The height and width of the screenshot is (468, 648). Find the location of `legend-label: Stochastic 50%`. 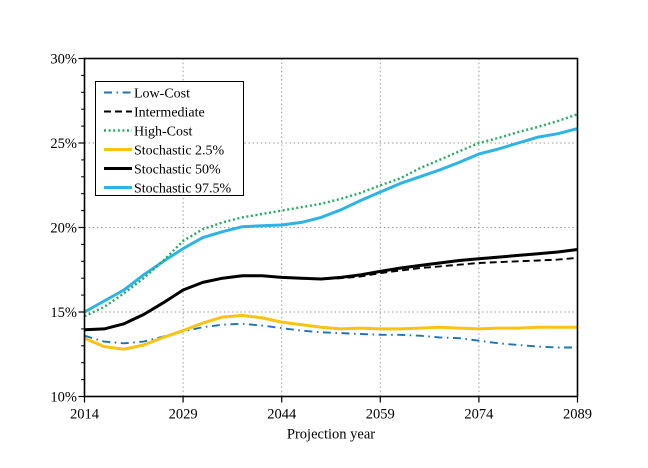

legend-label: Stochastic 50% is located at coordinates (177, 169).